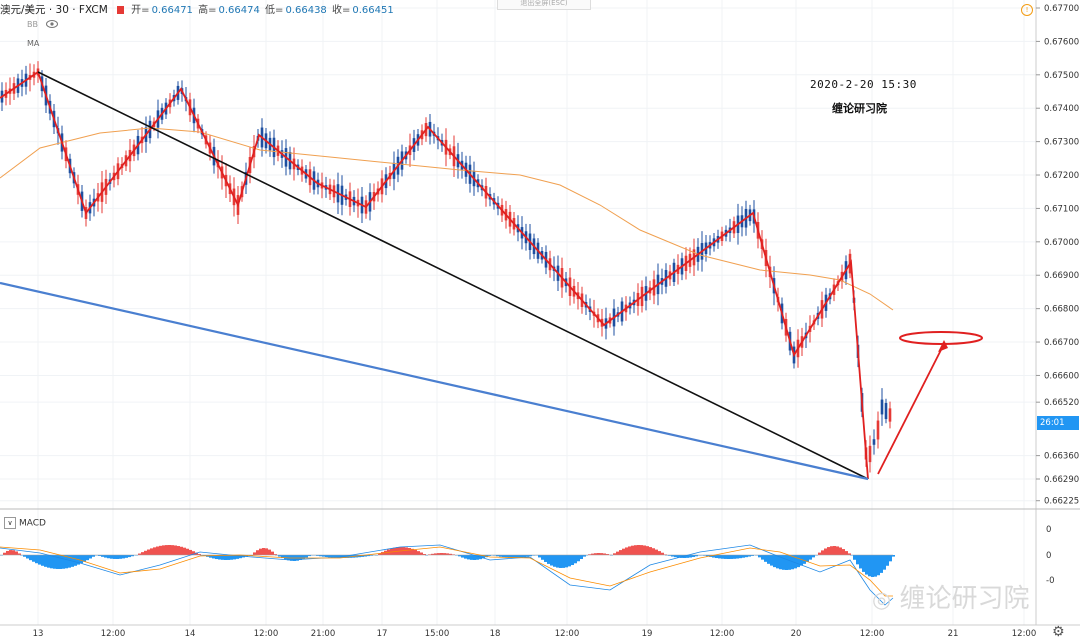 The width and height of the screenshot is (1080, 643). I want to click on gear-icon: ⚙, so click(1058, 632).